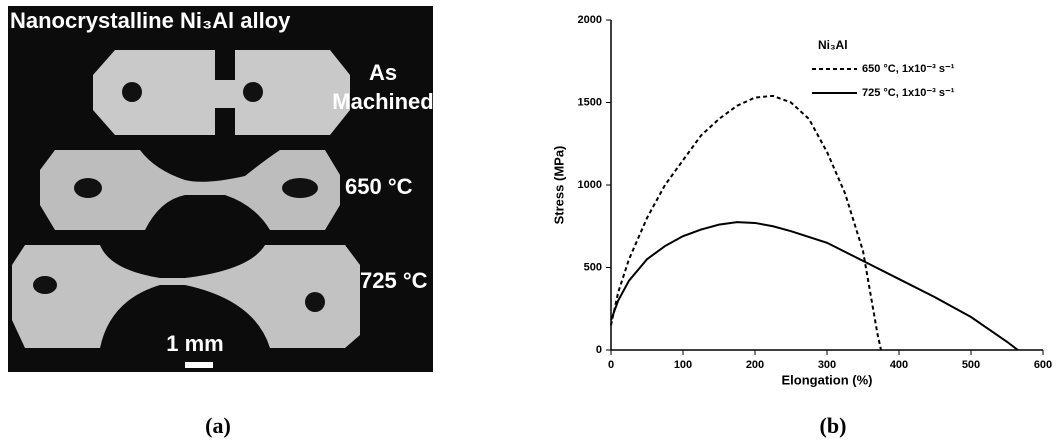 The height and width of the screenshot is (442, 1058). Describe the element at coordinates (833, 45) in the screenshot. I see `legend-title: Ni₃Al` at that location.